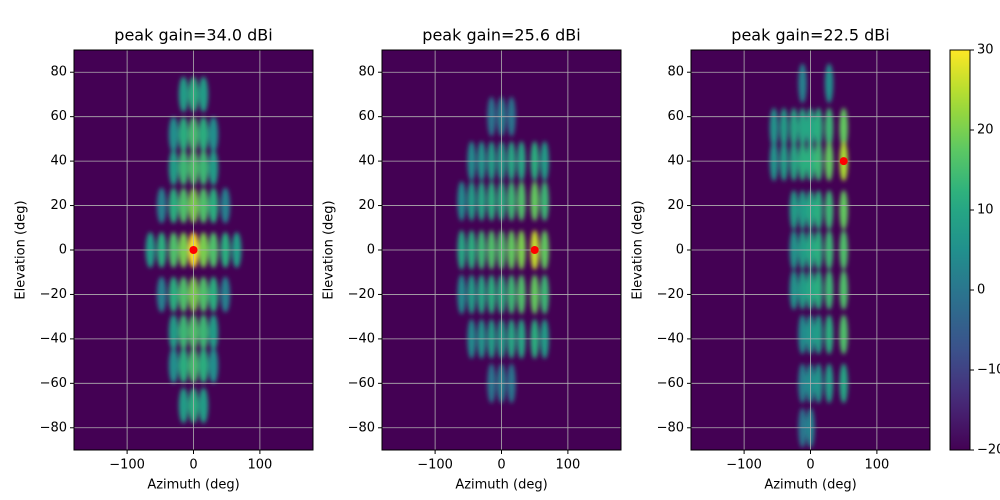 The height and width of the screenshot is (500, 1000). Describe the element at coordinates (501, 35) in the screenshot. I see `chart-title: peak gain=25.6 dBi` at that location.